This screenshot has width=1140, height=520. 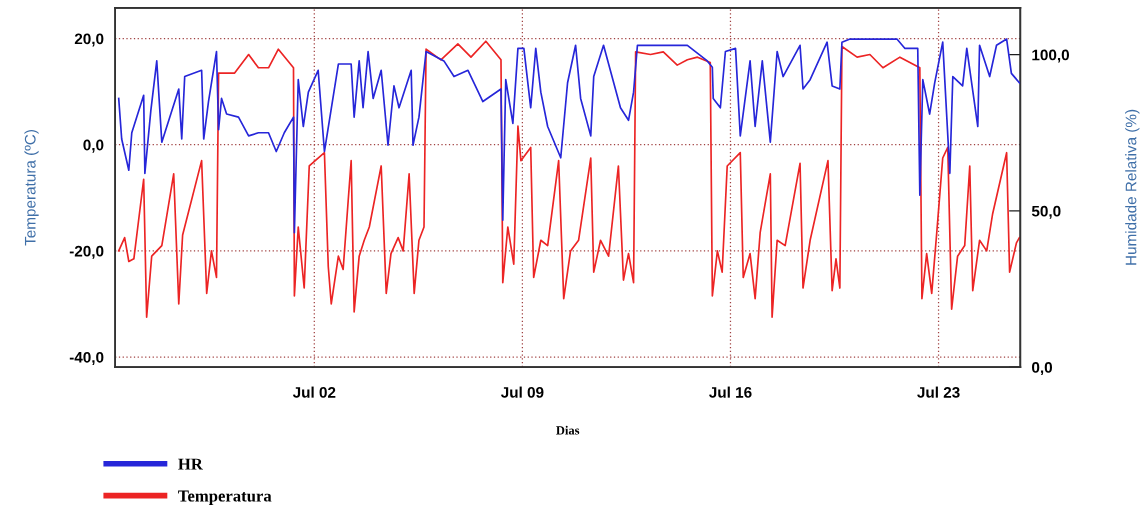 What do you see at coordinates (191, 464) in the screenshot?
I see `legend-label: HR` at bounding box center [191, 464].